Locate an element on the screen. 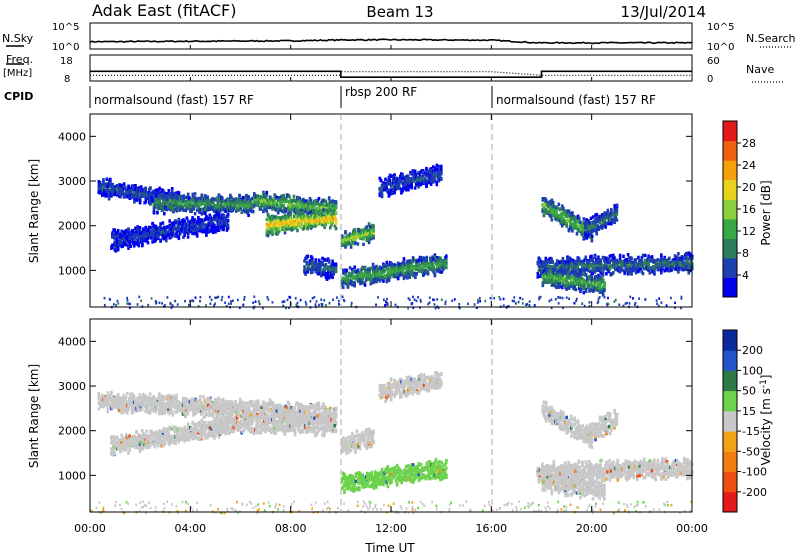  cpid-segment-2: rbsp 200 RF is located at coordinates (381, 92).